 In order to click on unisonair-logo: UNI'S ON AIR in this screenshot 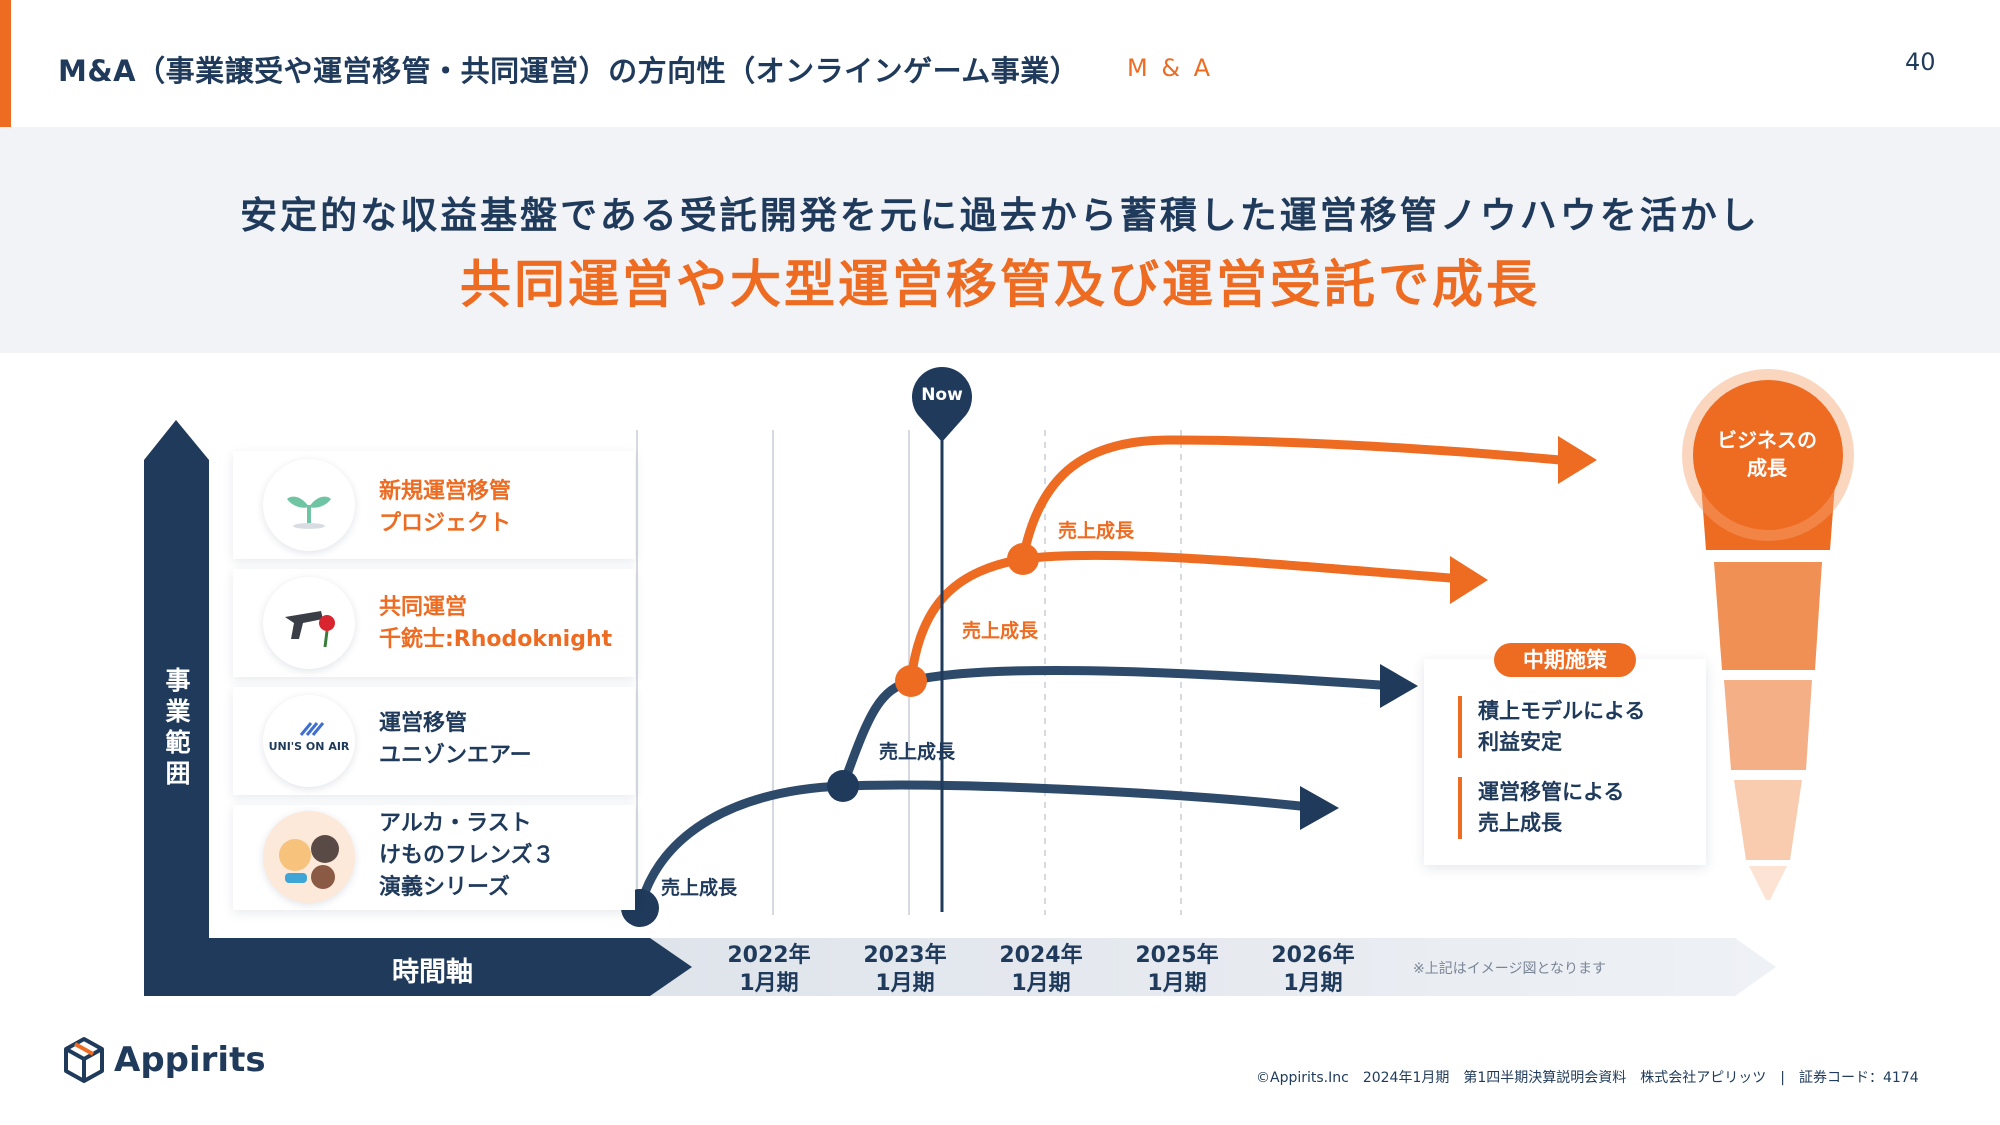, I will do `click(309, 741)`.